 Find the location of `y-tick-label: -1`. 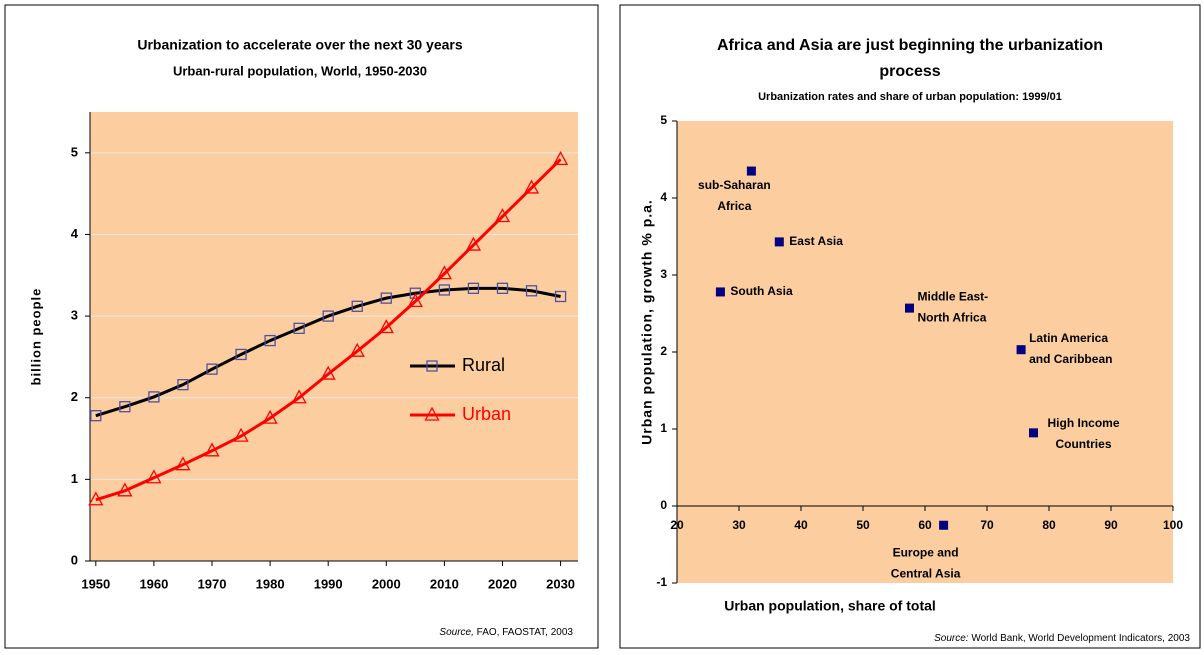

y-tick-label: -1 is located at coordinates (661, 582).